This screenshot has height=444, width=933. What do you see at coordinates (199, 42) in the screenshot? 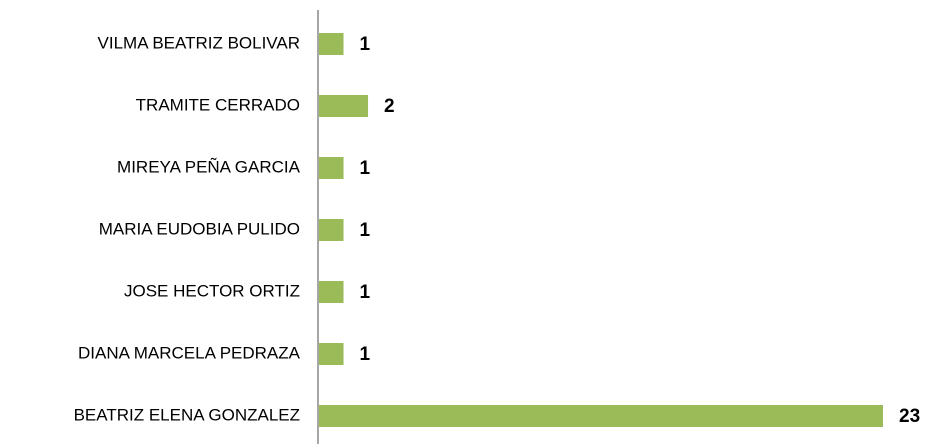
I see `category-label: VILMA BEATRIZ BOLIVAR` at bounding box center [199, 42].